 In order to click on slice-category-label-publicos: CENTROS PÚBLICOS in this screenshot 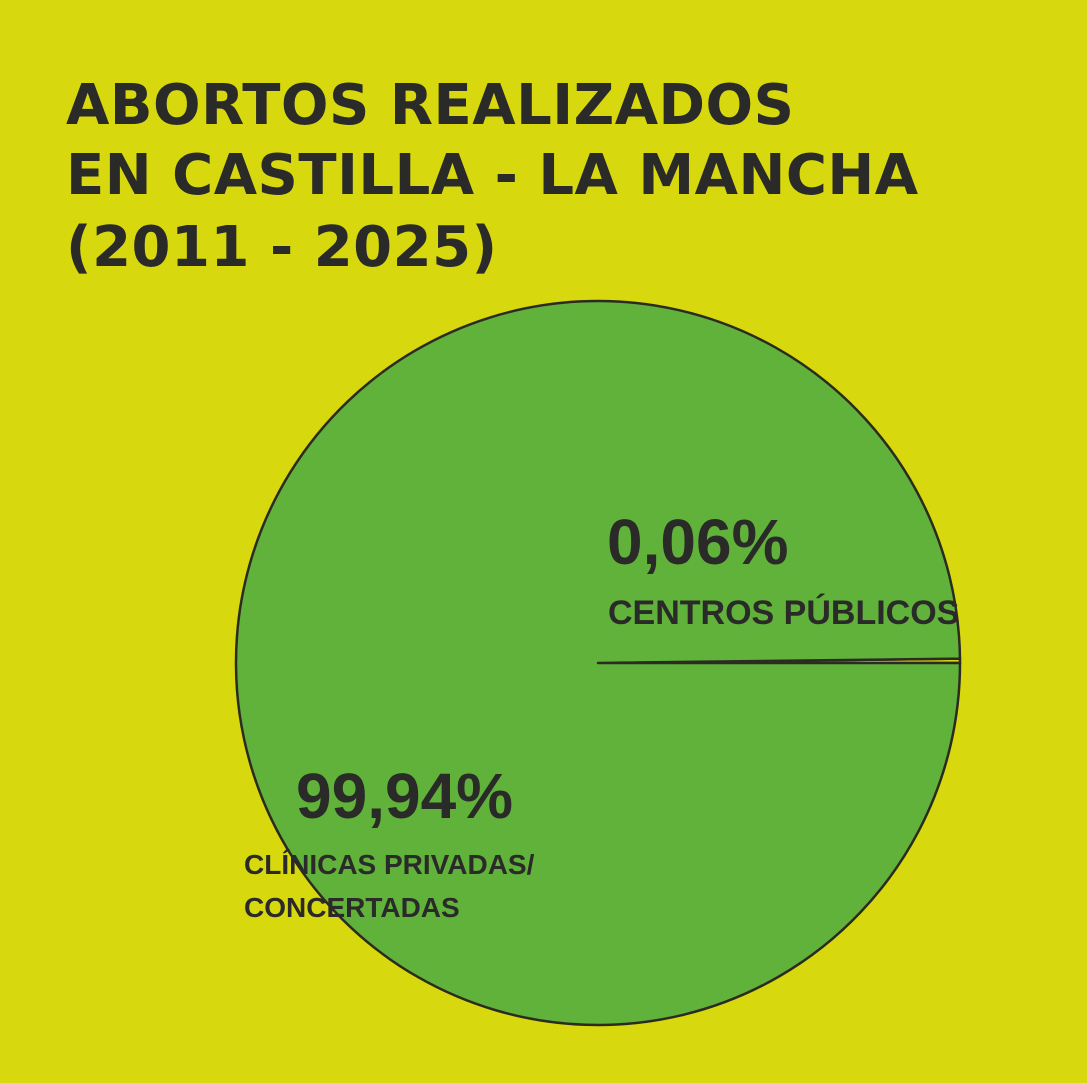, I will do `click(784, 613)`.